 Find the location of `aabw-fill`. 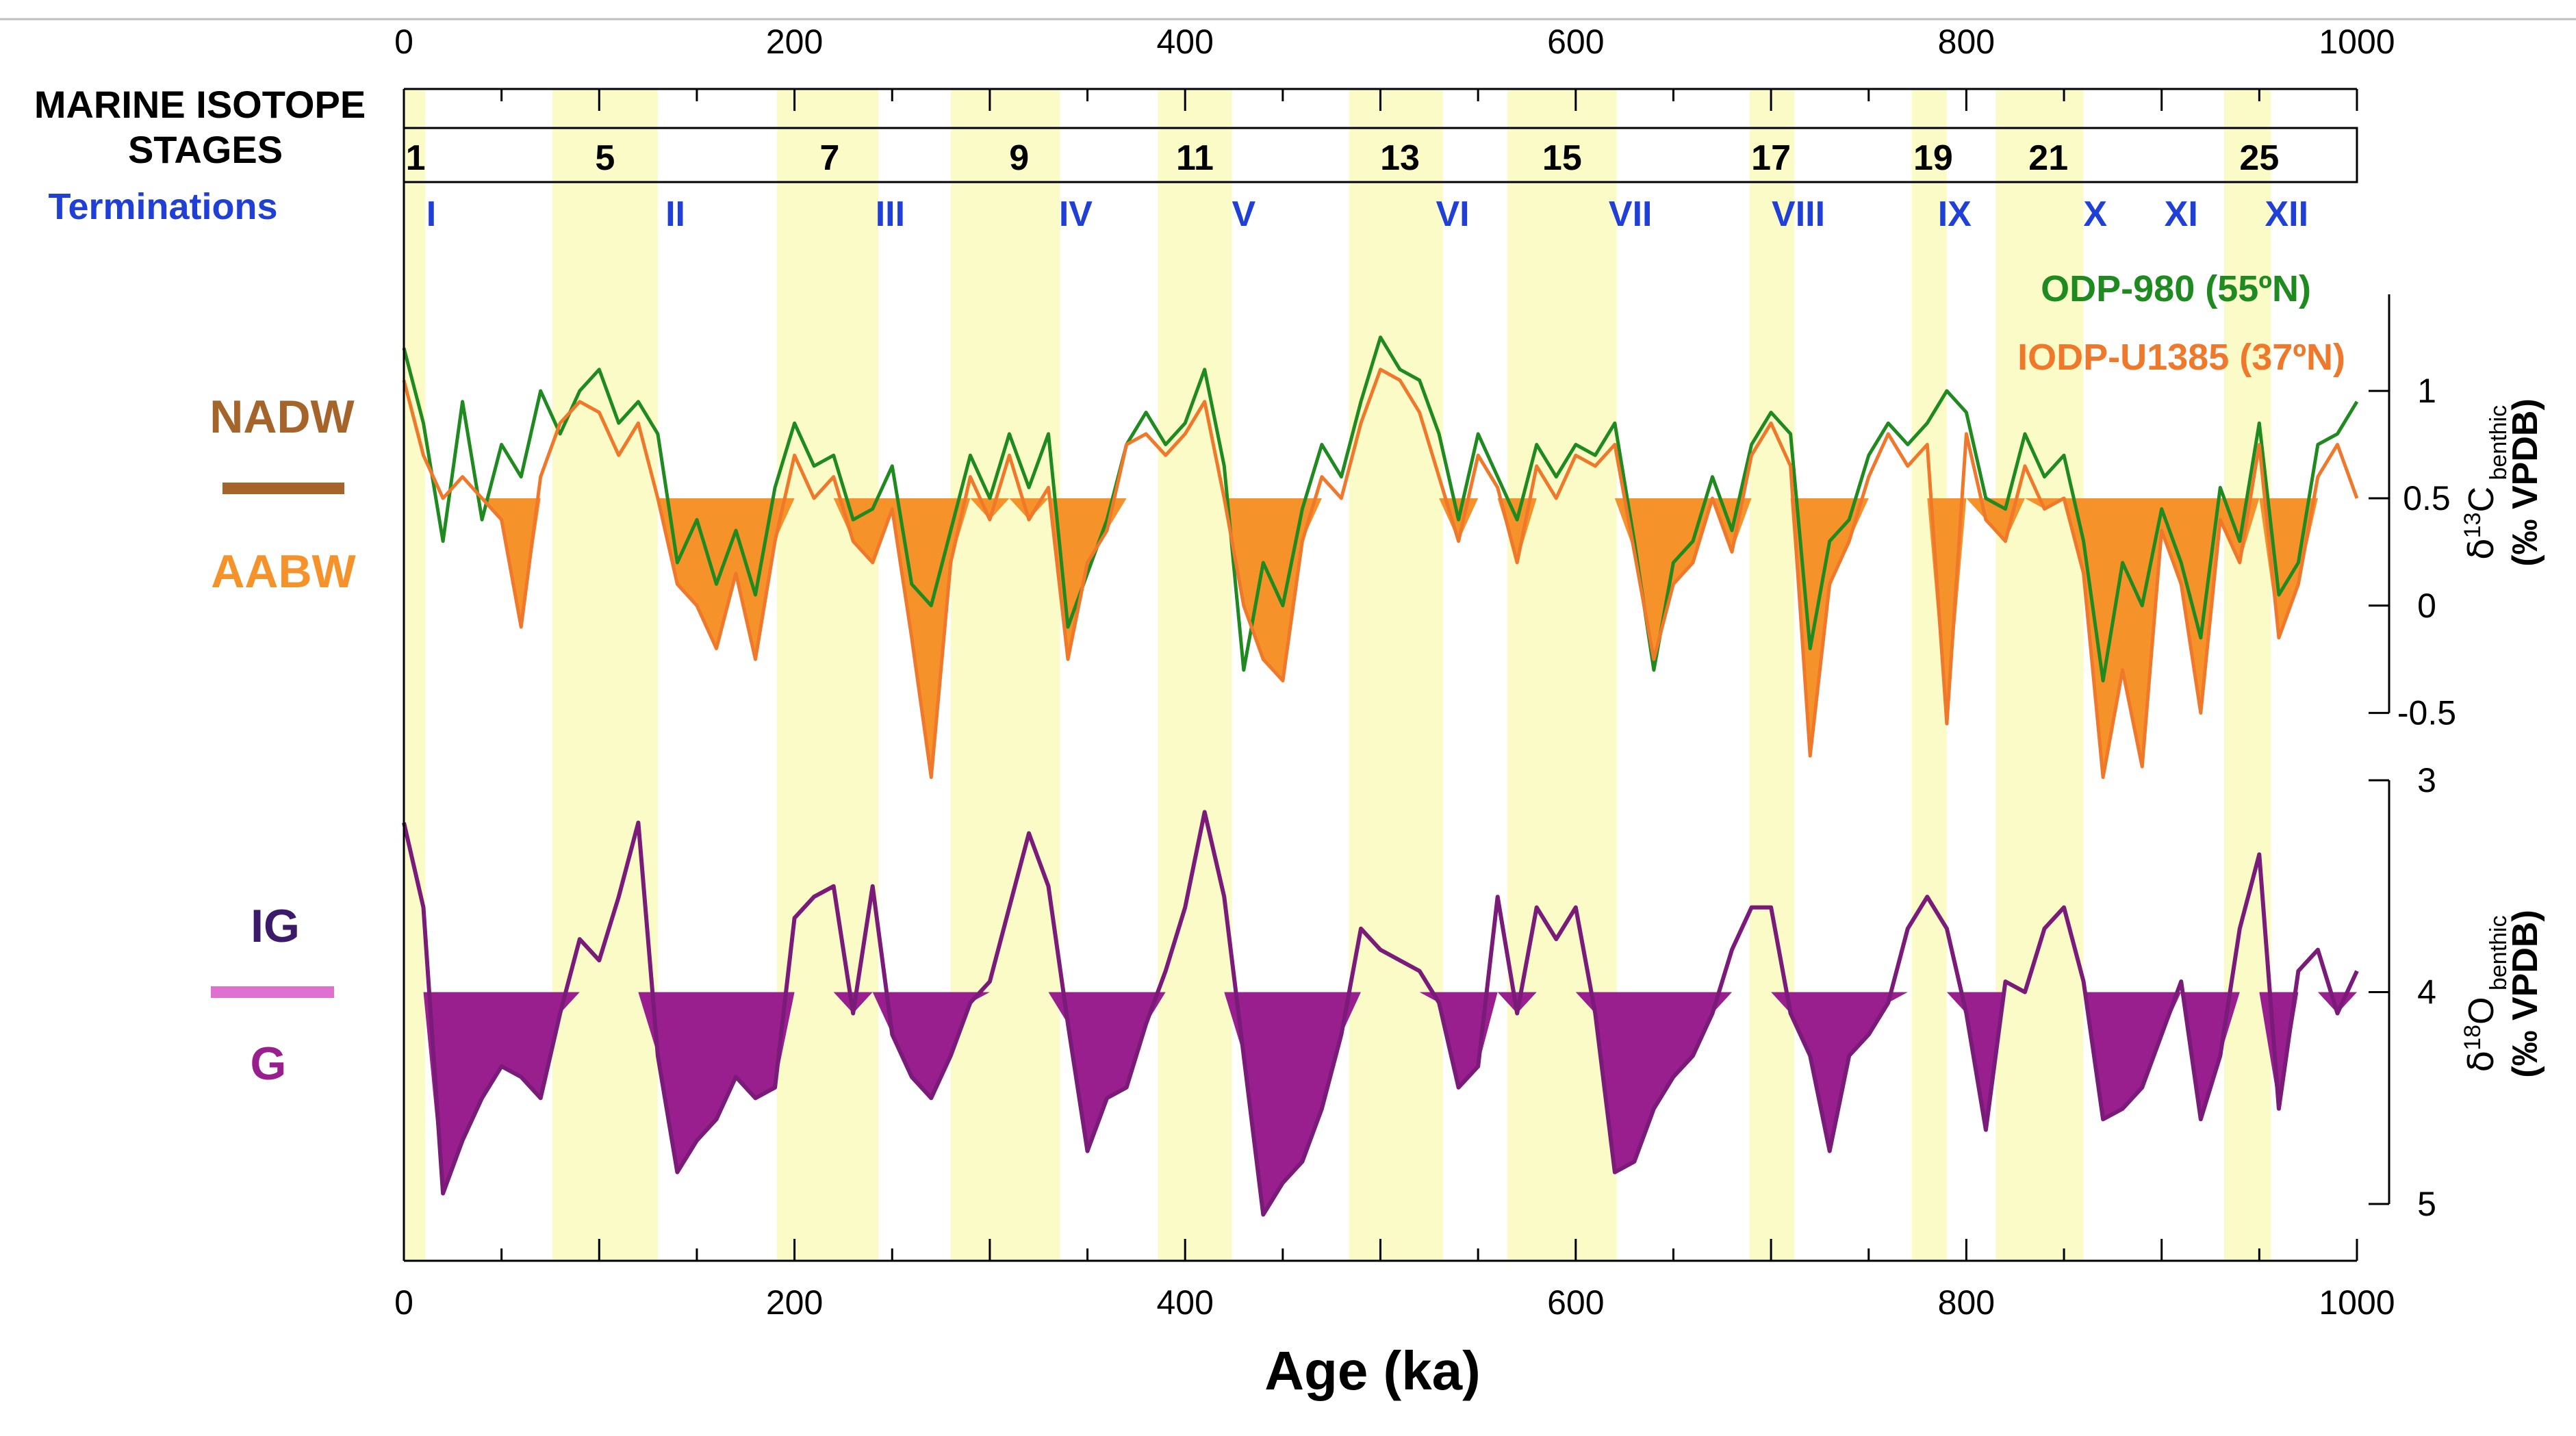

aabw-fill is located at coordinates (1381, 638).